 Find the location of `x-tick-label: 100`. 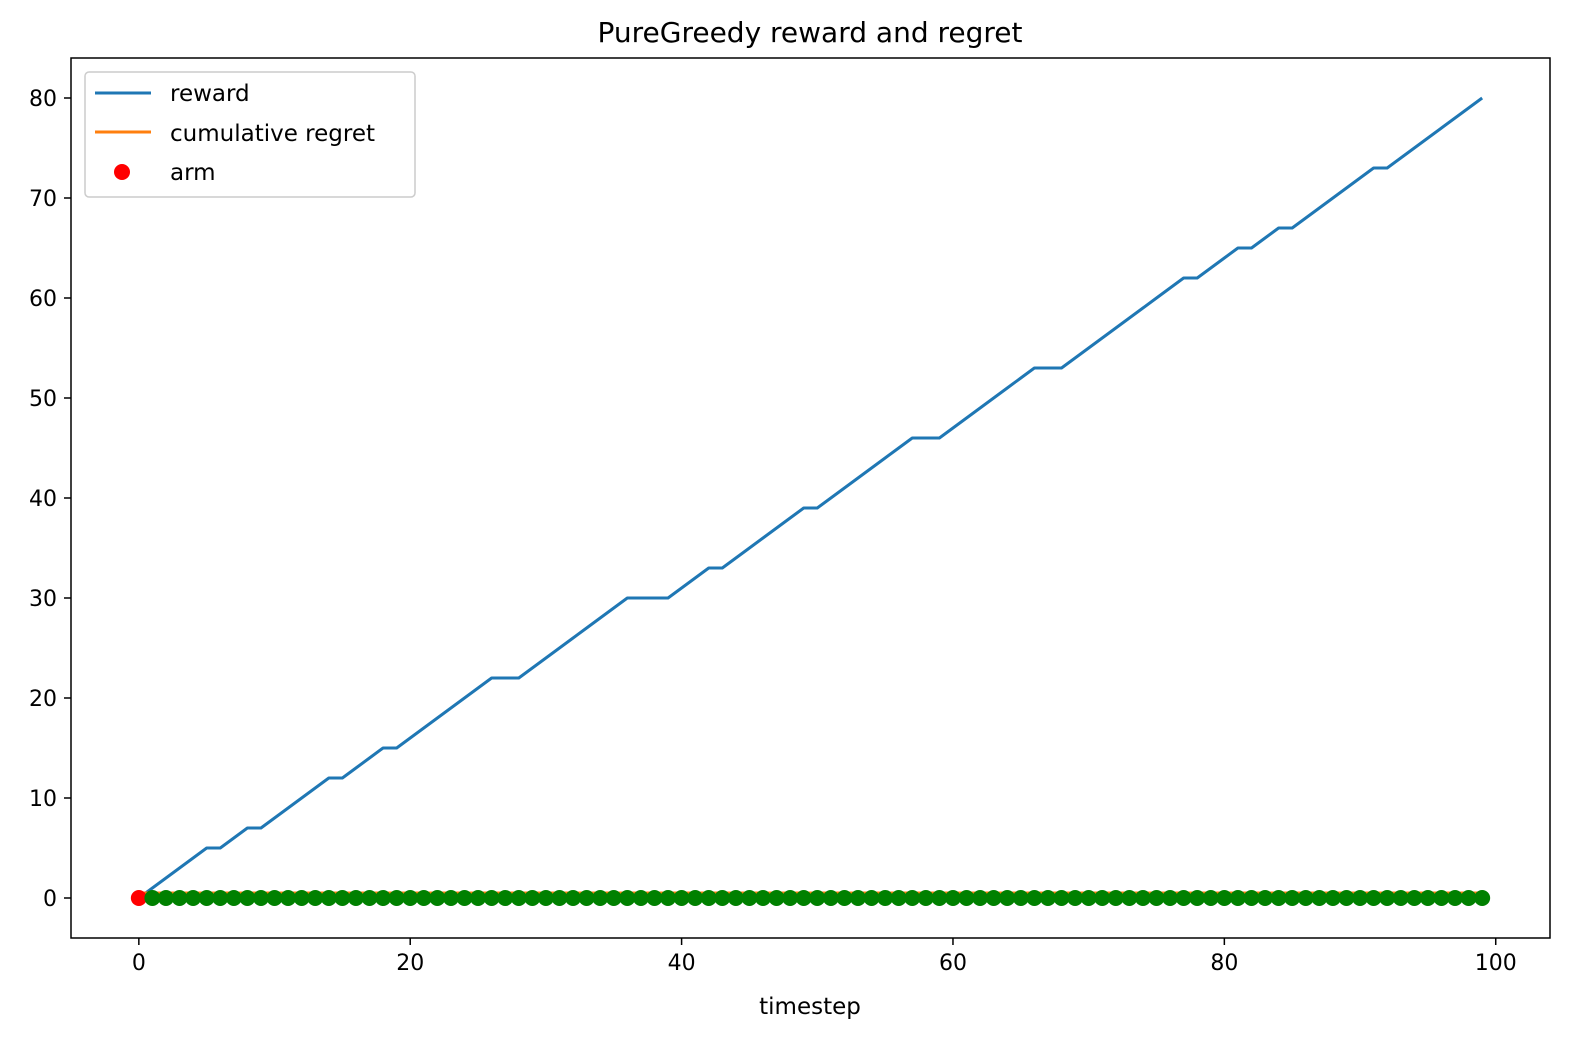

x-tick-label: 100 is located at coordinates (1496, 963).